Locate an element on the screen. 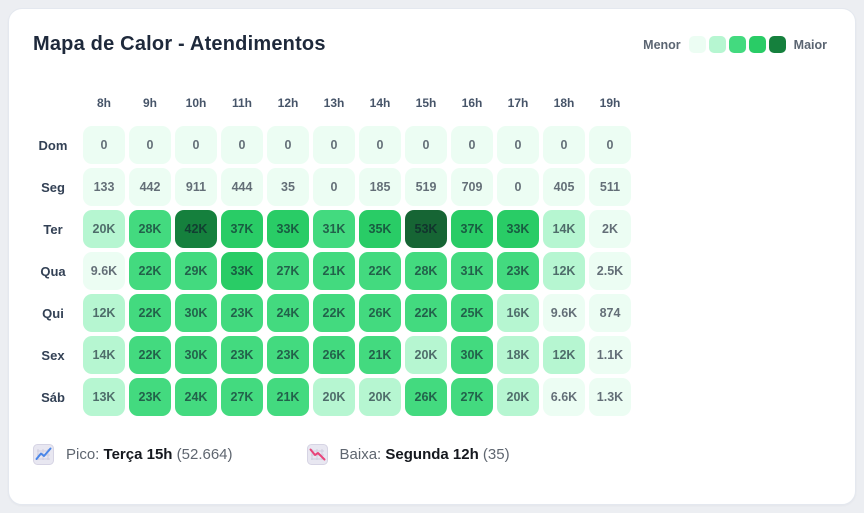 The height and width of the screenshot is (513, 864). heatmap-cell: 26K is located at coordinates (426, 397).